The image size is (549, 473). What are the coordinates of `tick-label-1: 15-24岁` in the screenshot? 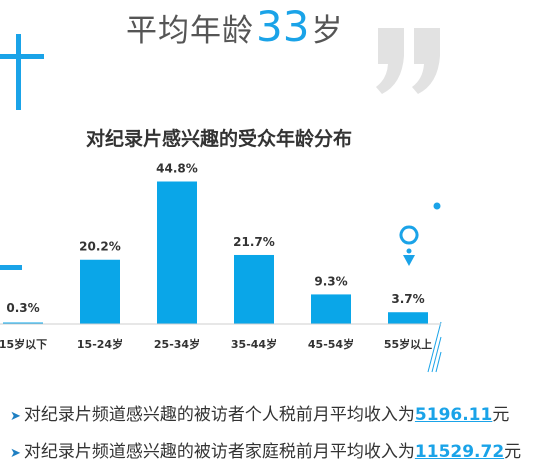 It's located at (100, 344).